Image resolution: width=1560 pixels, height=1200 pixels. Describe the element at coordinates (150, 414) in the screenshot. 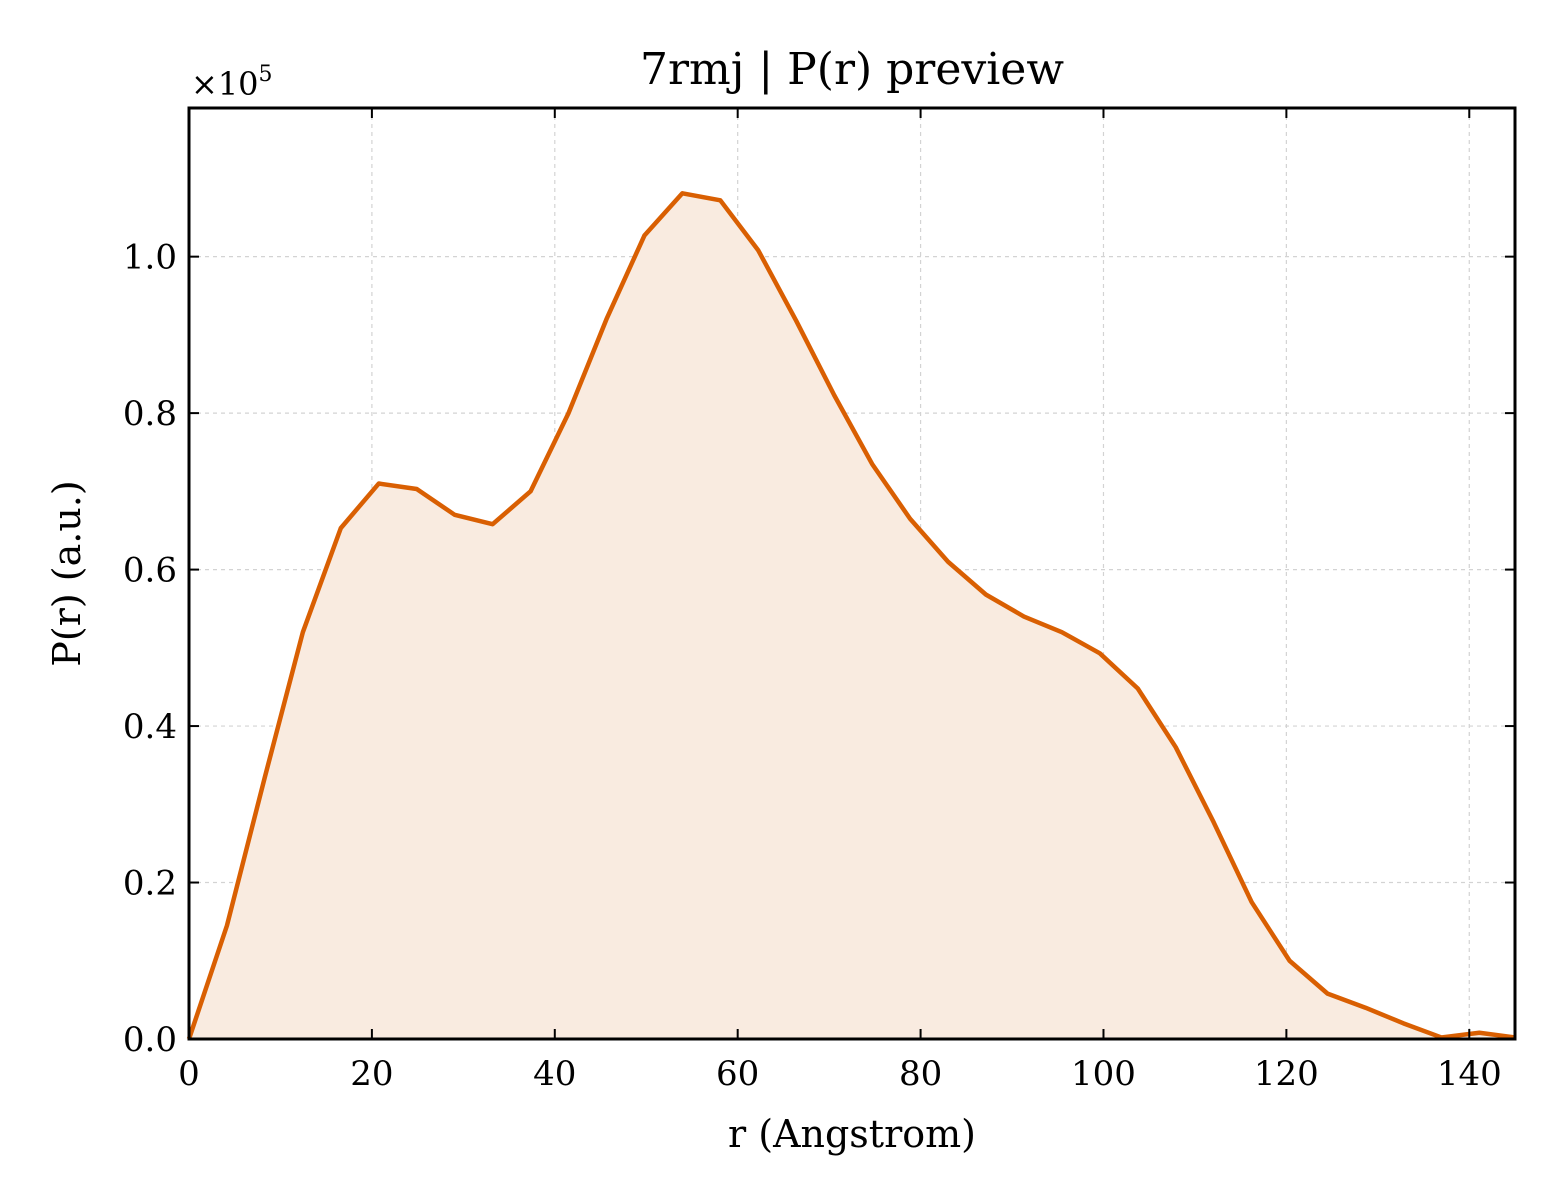

I see `y-tick-label: 0.8` at that location.